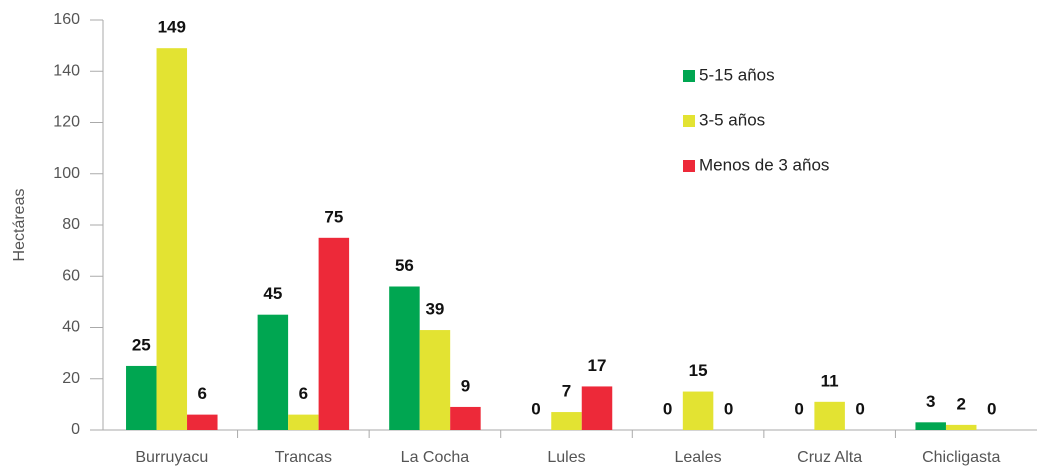 The height and width of the screenshot is (472, 1037). What do you see at coordinates (66, 173) in the screenshot?
I see `y-tick-label: 100` at bounding box center [66, 173].